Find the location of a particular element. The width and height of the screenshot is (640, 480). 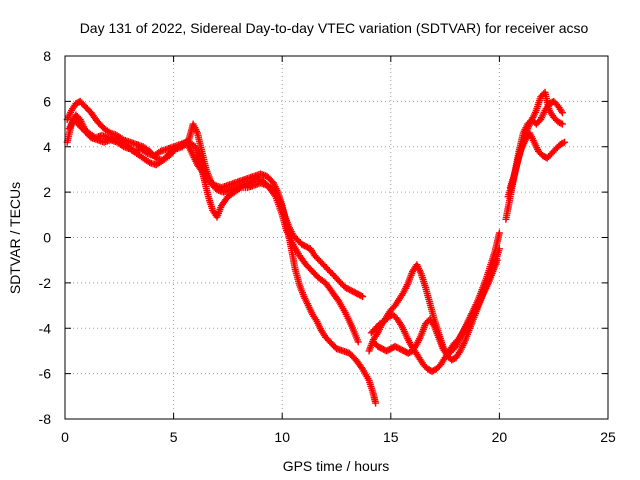

y-tick-label: -8 is located at coordinates (45, 419).